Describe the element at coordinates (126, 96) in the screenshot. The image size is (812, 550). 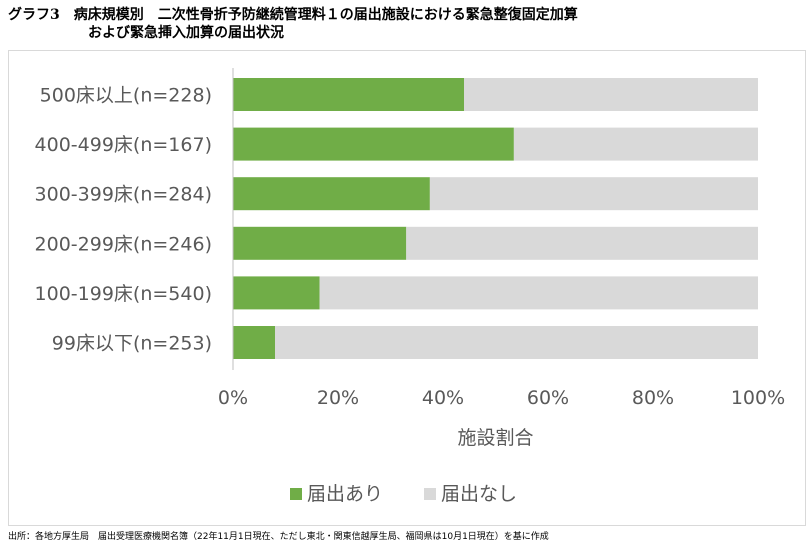
I see `category-label: 500床以上(n=228)` at that location.